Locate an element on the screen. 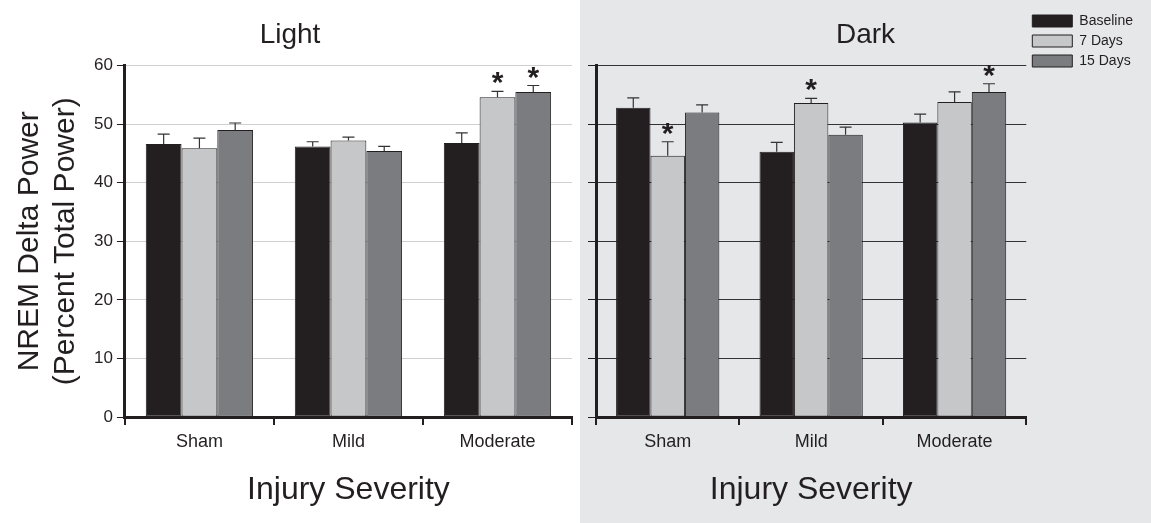 Image resolution: width=1151 pixels, height=523 pixels. y-axis-title: NREM Delta Power (Percent Total Power) is located at coordinates (46, 241).